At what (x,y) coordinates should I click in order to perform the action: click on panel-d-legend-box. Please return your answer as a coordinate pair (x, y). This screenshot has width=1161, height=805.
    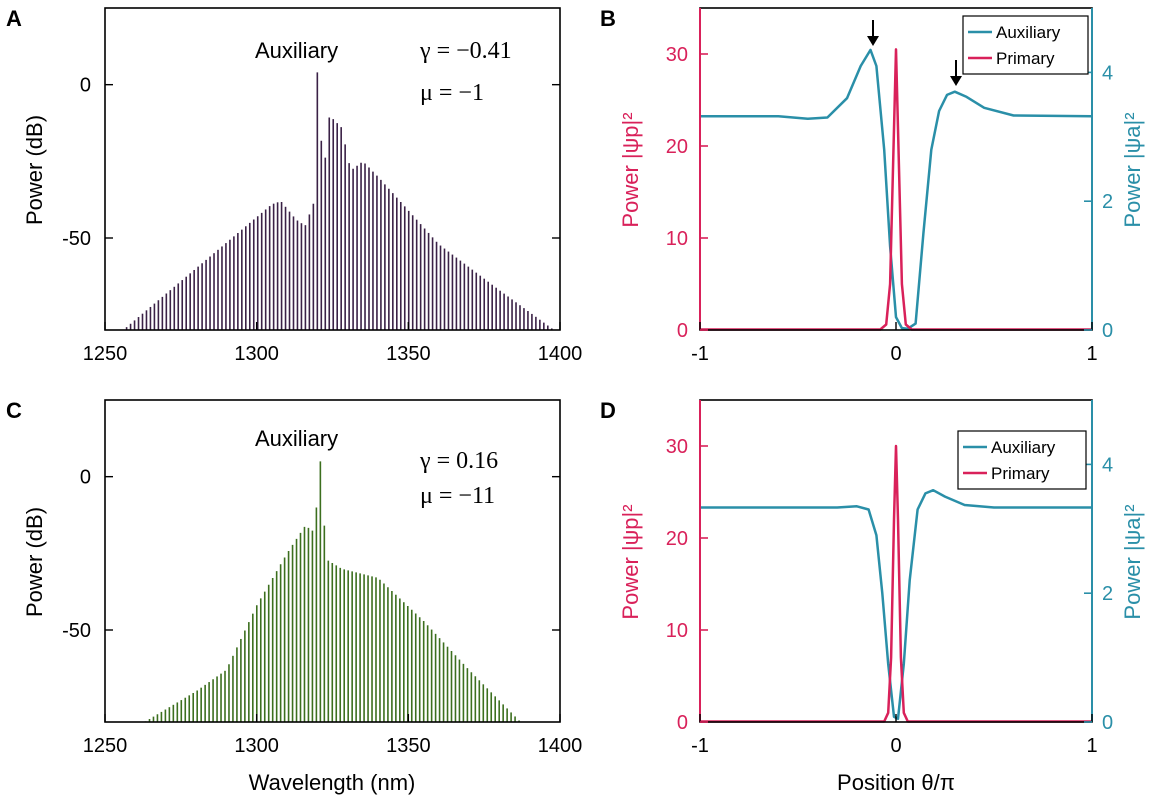
    Looking at the image, I should click on (1022, 460).